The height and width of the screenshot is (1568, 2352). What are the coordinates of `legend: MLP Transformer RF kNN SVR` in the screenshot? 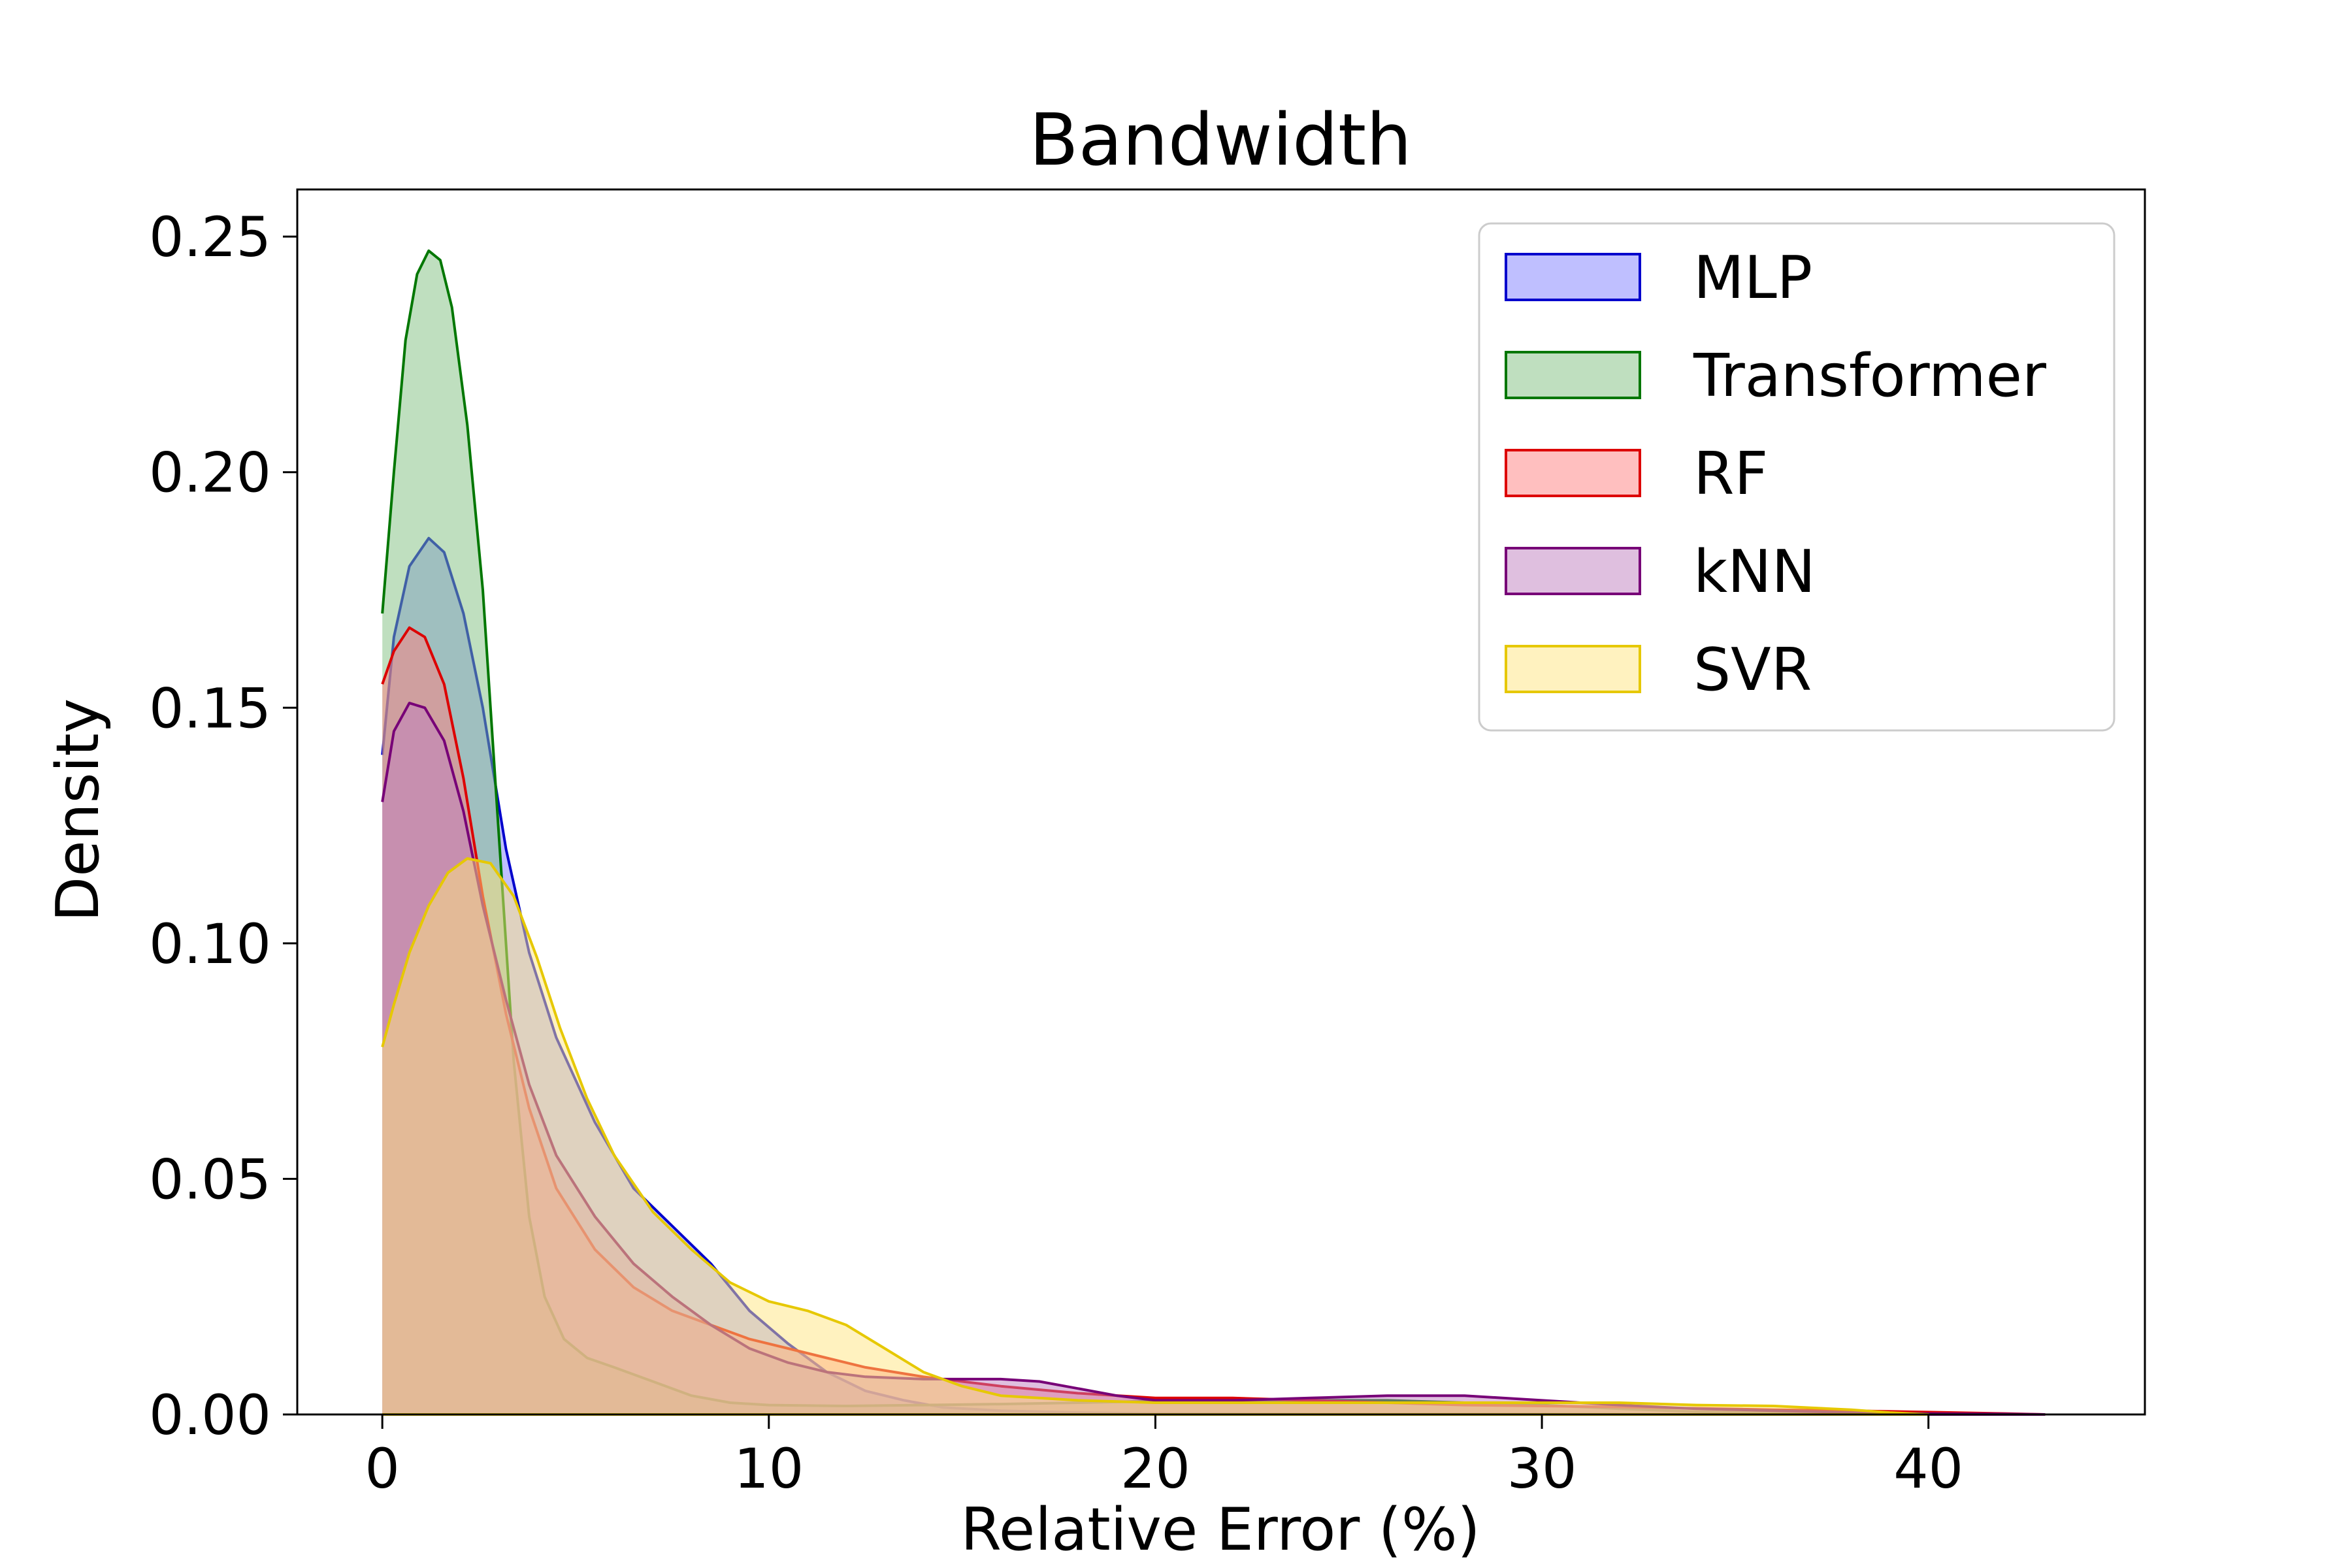 It's located at (1796, 477).